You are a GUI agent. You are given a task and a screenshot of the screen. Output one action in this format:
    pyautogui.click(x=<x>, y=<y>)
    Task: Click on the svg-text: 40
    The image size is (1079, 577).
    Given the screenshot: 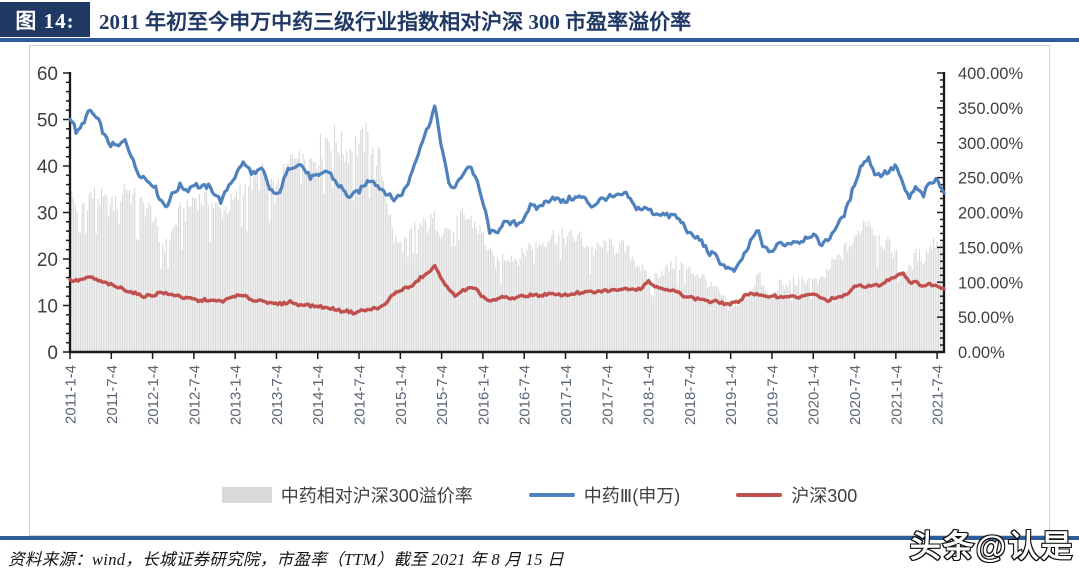 What is the action you would take?
    pyautogui.click(x=47, y=167)
    